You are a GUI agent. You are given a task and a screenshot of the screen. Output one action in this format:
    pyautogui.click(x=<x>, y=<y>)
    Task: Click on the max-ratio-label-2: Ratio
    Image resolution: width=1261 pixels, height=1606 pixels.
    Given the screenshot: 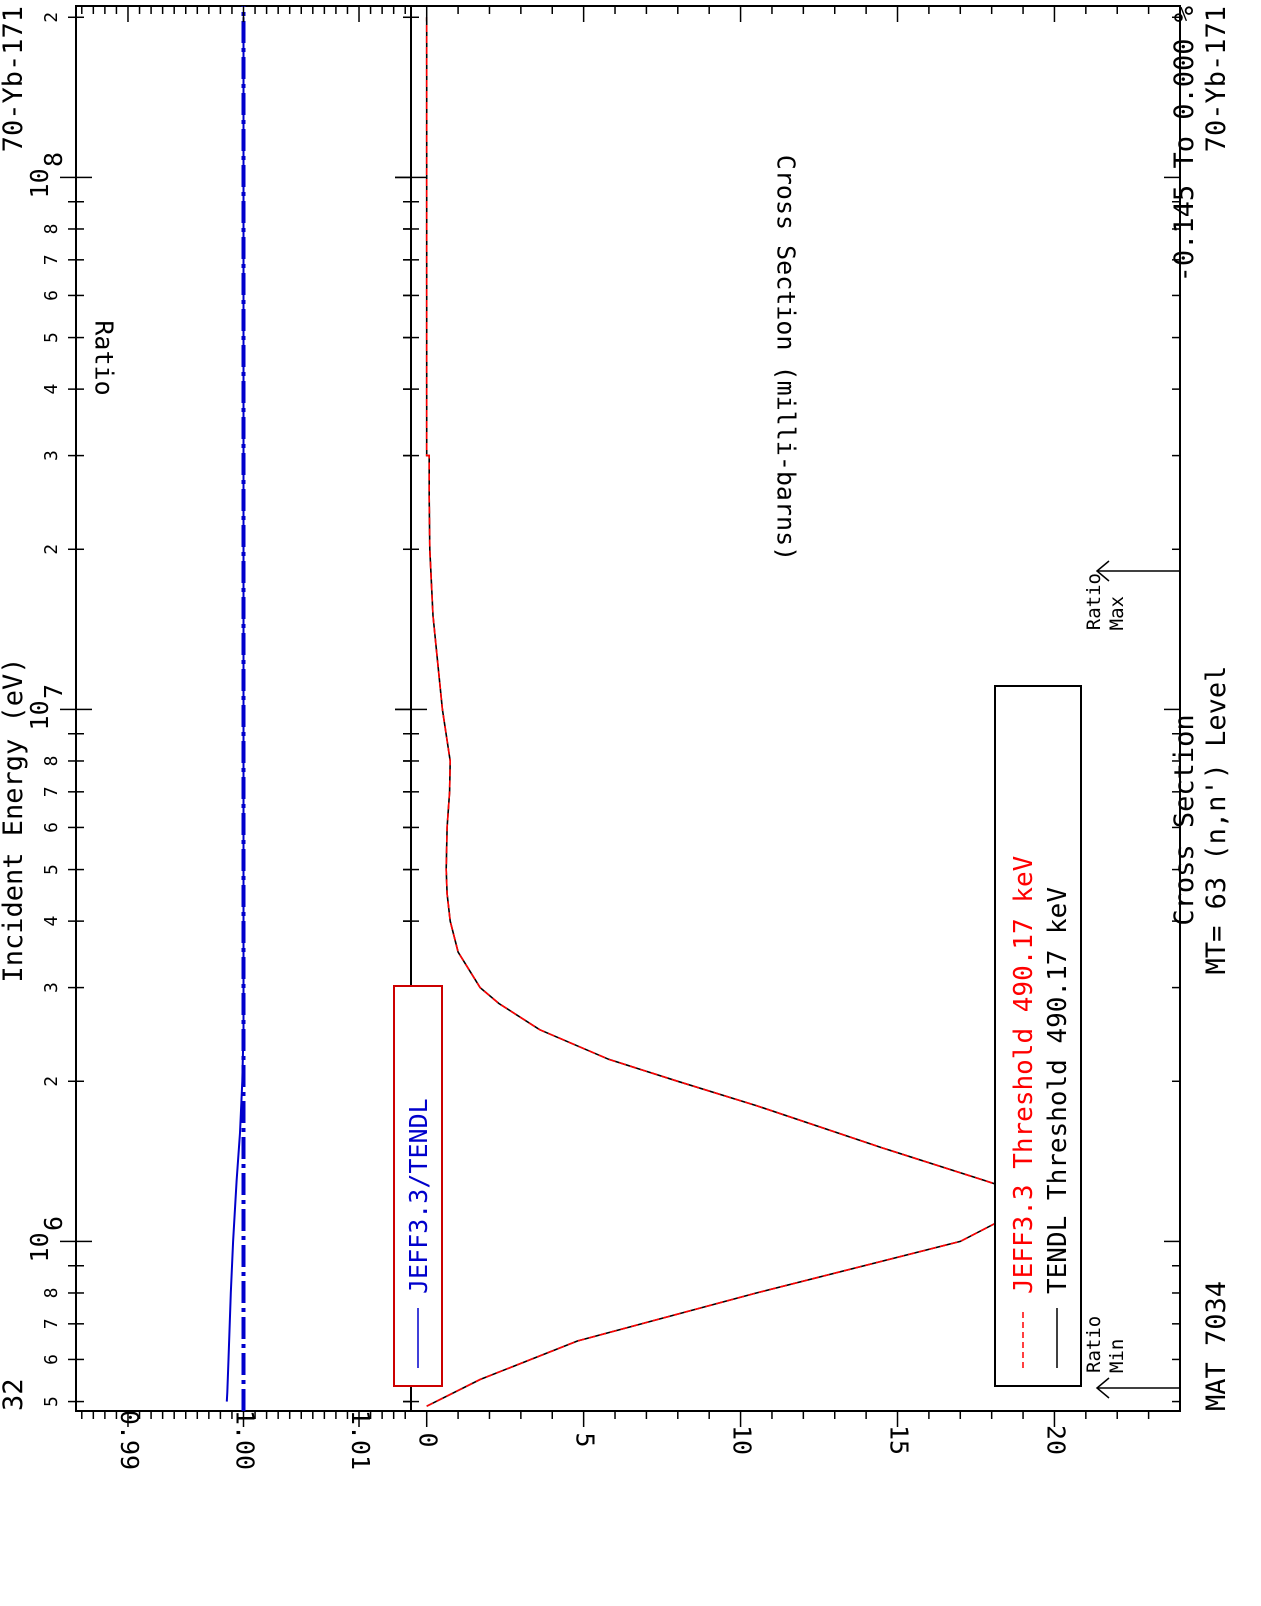 What is the action you would take?
    pyautogui.click(x=1094, y=601)
    